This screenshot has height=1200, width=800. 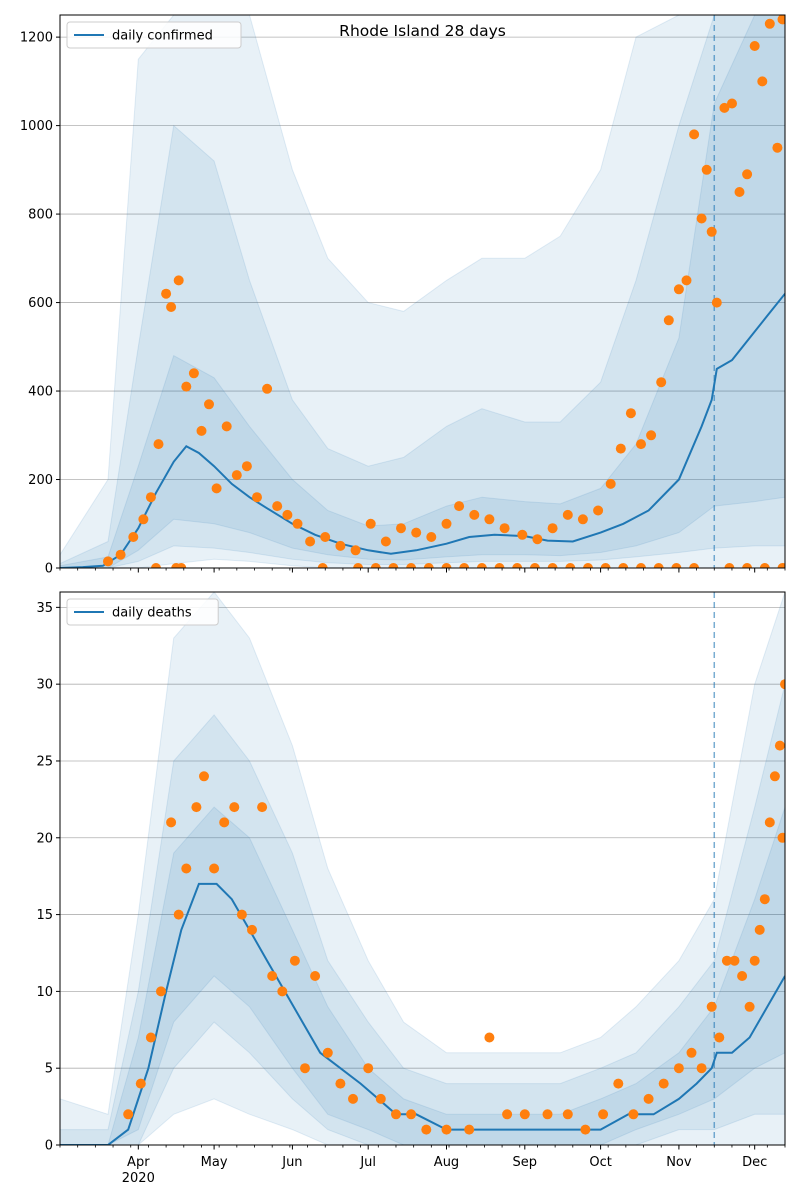 I want to click on x-tick-label: Apr 2020, so click(x=138, y=1170).